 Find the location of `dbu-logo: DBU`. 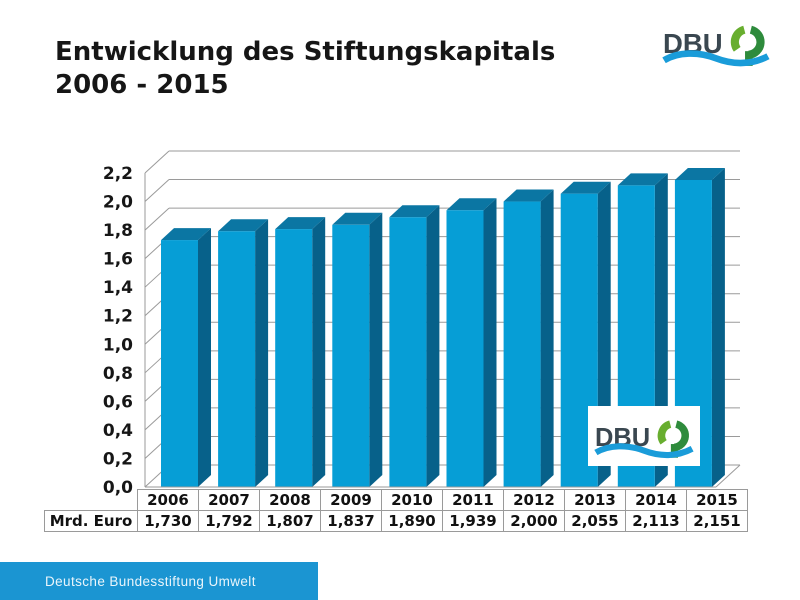

dbu-logo: DBU is located at coordinates (716, 43).